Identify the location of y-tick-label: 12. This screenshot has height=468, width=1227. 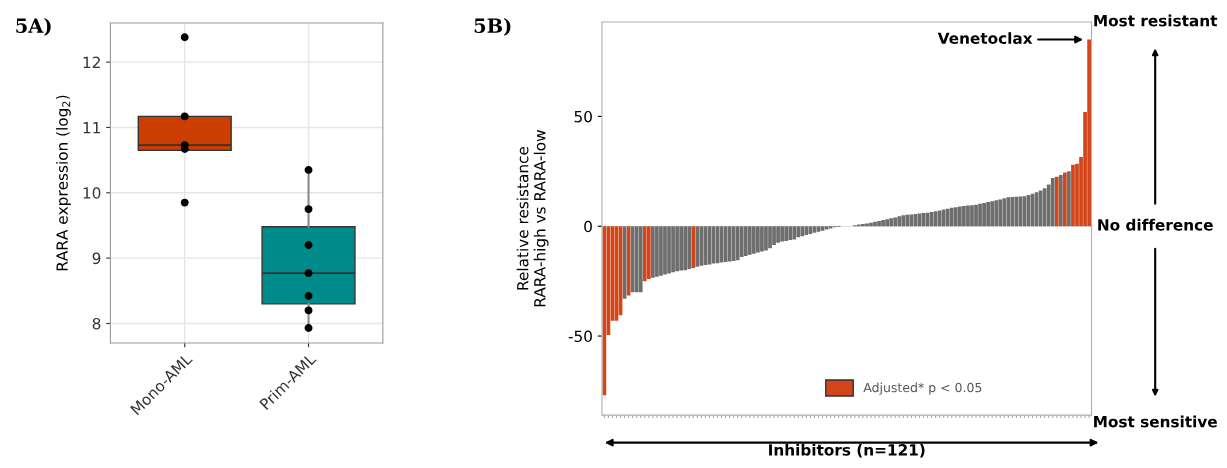
(91, 62).